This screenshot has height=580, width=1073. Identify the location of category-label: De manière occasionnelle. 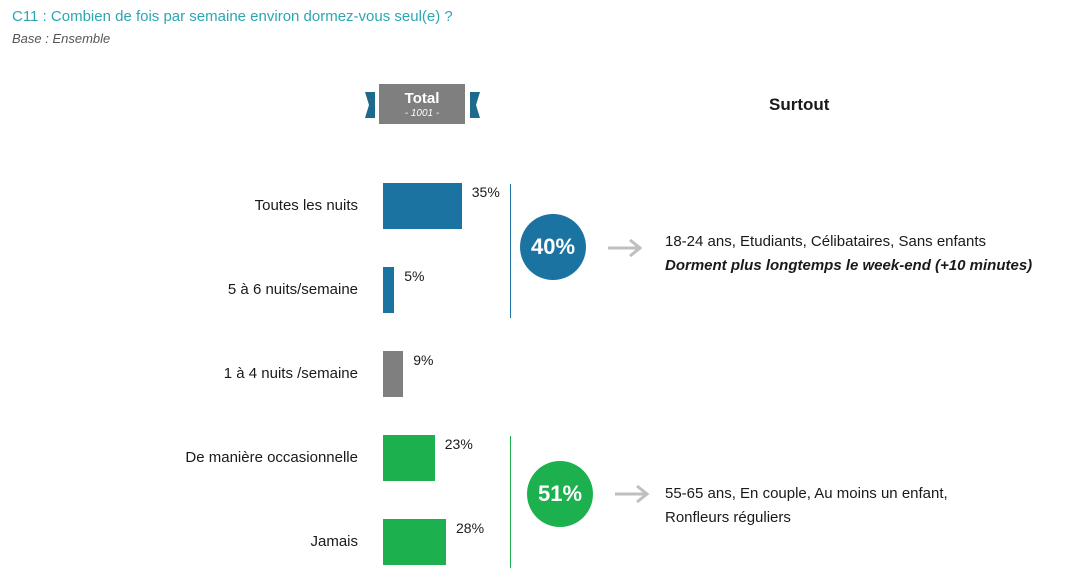
(271, 457).